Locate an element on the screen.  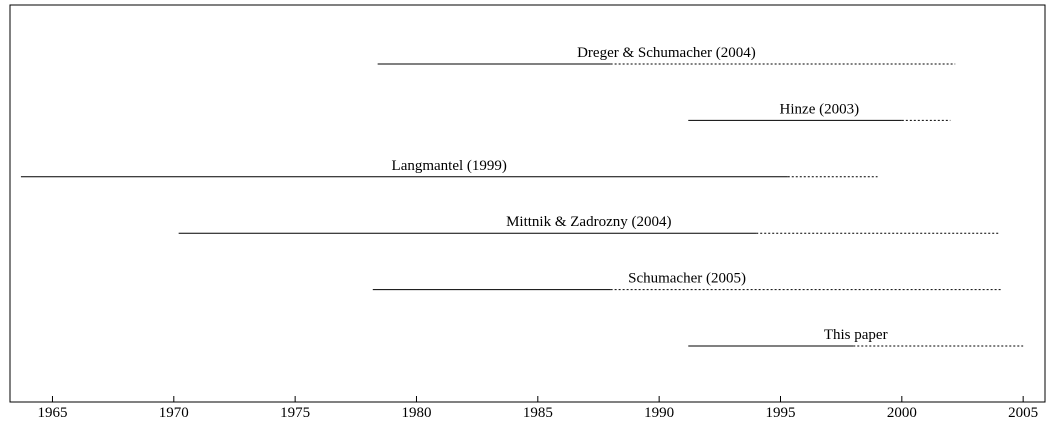
range-label: Dreger & Schumacher (2004) is located at coordinates (666, 53).